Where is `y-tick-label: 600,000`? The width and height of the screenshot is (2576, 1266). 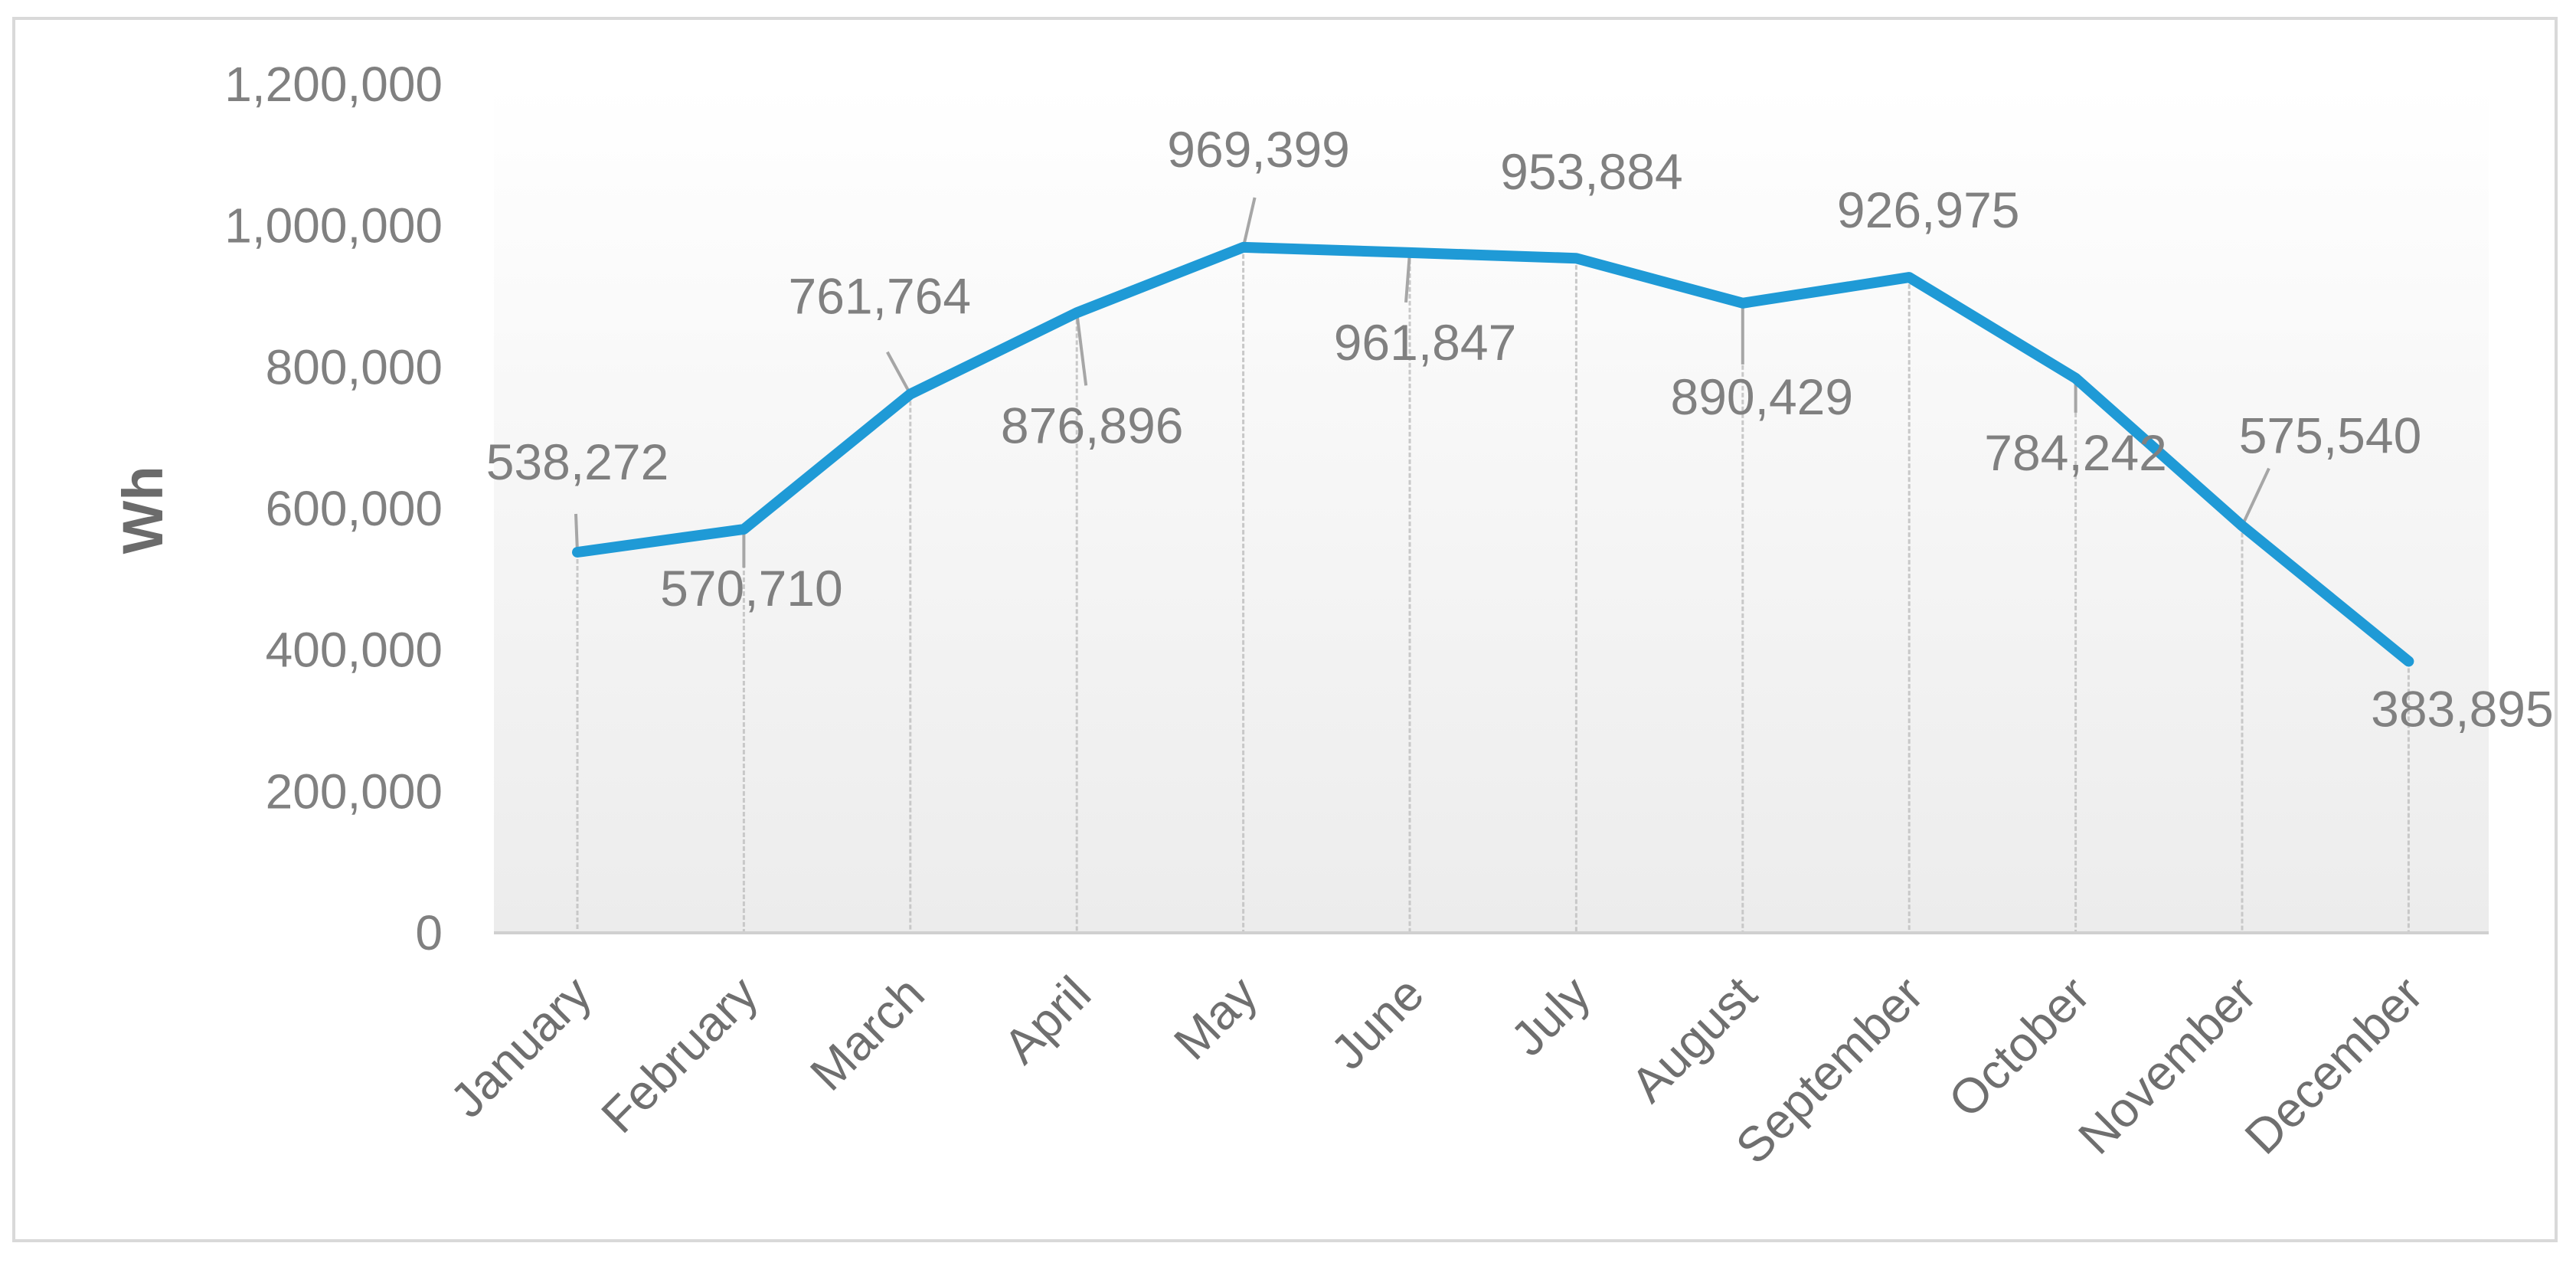
y-tick-label: 600,000 is located at coordinates (354, 509).